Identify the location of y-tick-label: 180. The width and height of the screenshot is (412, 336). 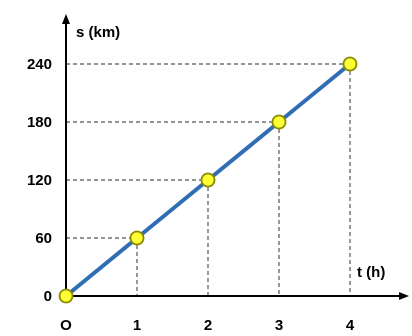
(39, 122).